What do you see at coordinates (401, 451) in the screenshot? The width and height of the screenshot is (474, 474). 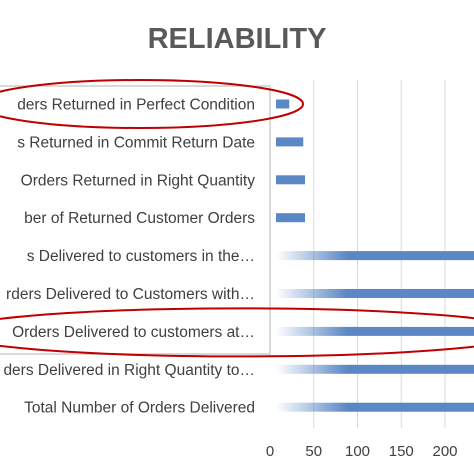 I see `tick-label-150: 150` at bounding box center [401, 451].